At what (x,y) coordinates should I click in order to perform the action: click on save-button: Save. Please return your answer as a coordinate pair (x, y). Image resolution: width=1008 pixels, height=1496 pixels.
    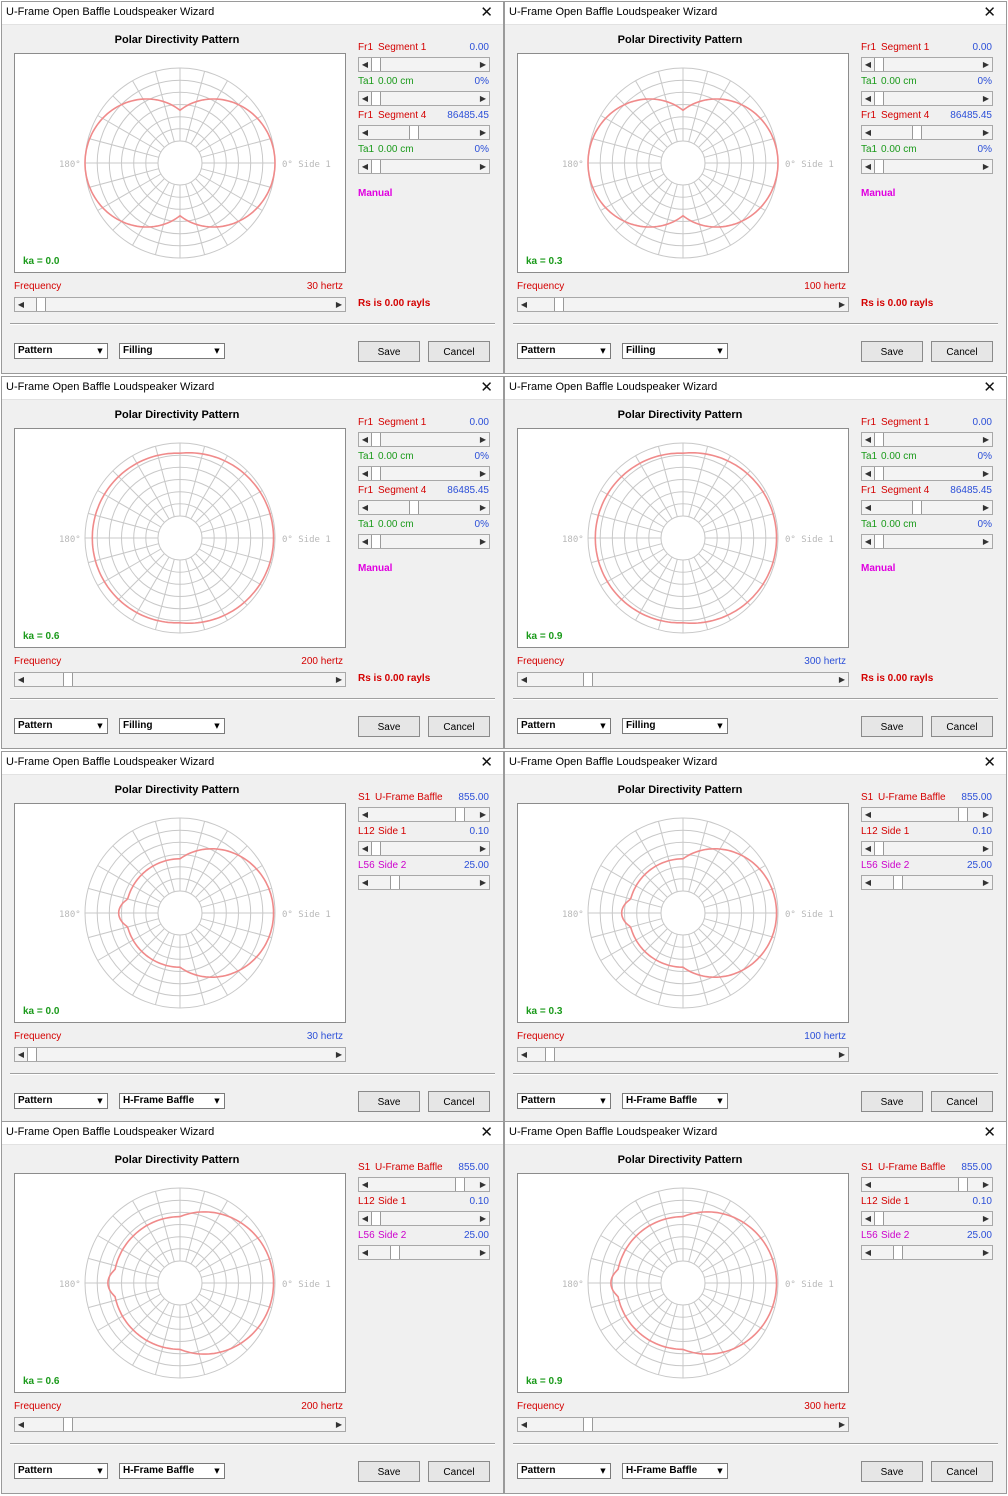
    Looking at the image, I should click on (389, 351).